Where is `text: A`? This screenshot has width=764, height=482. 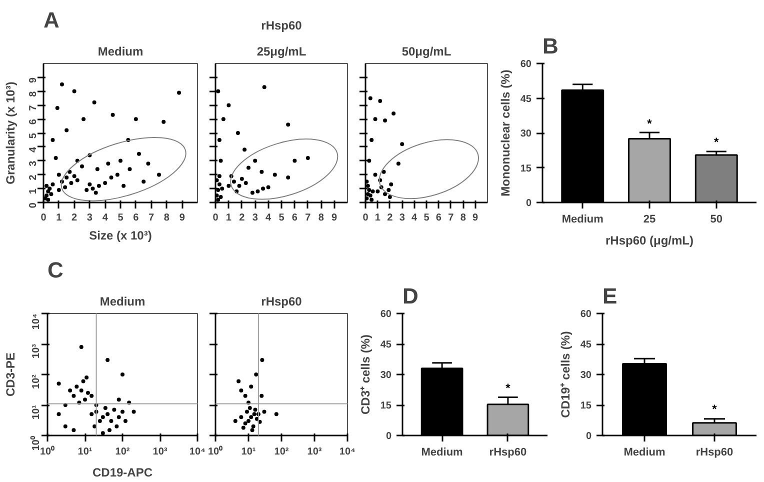
text: A is located at coordinates (52, 20).